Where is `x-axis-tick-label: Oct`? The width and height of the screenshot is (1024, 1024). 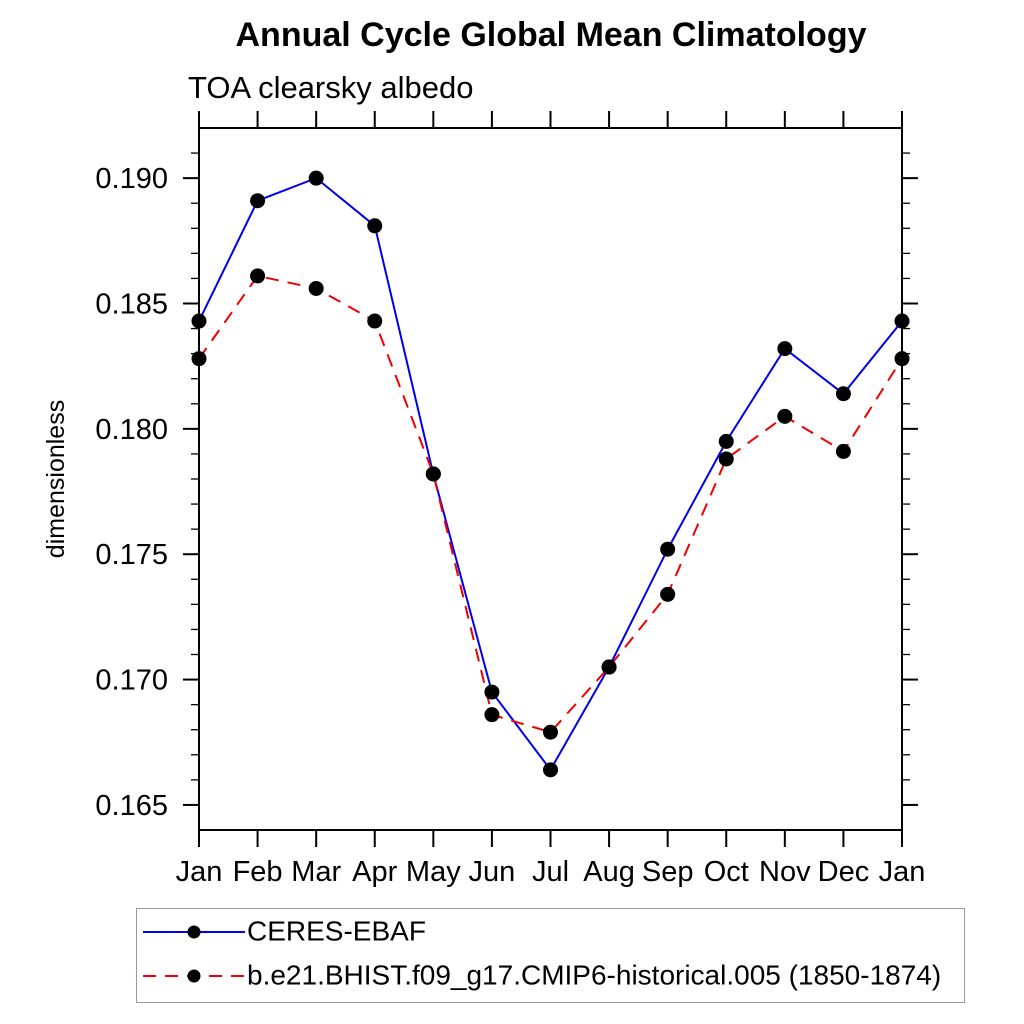 x-axis-tick-label: Oct is located at coordinates (726, 872).